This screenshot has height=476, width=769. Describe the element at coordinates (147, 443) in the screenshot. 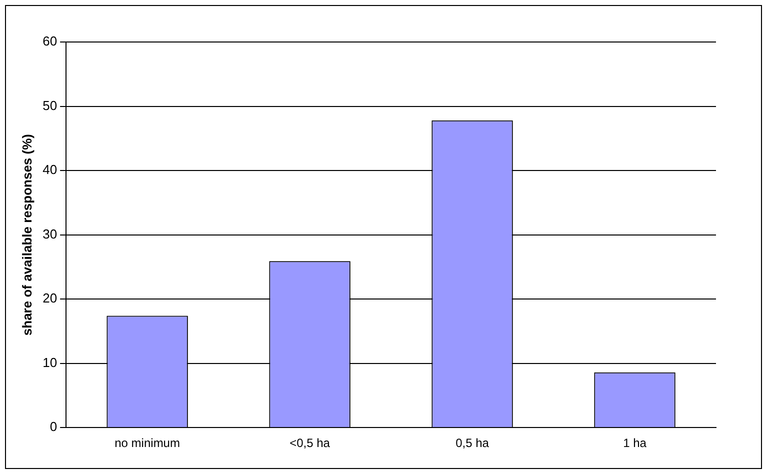

I see `x-tick-label: no minimum` at that location.